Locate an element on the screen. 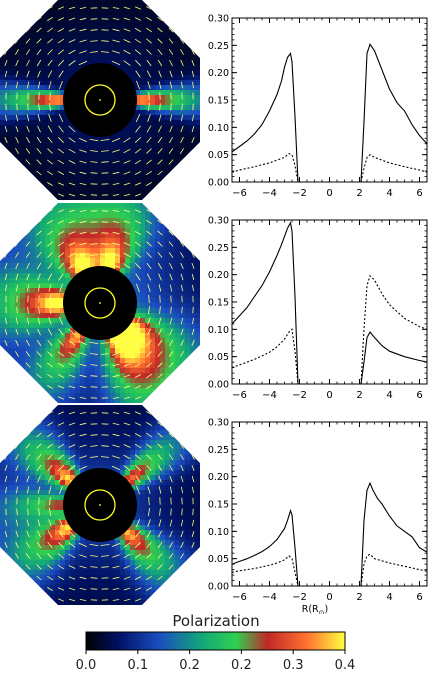 The width and height of the screenshot is (431, 678). colorbar: Polarization 0.0 0.1 0.2 0.2 0.3 0.4 is located at coordinates (215, 641).